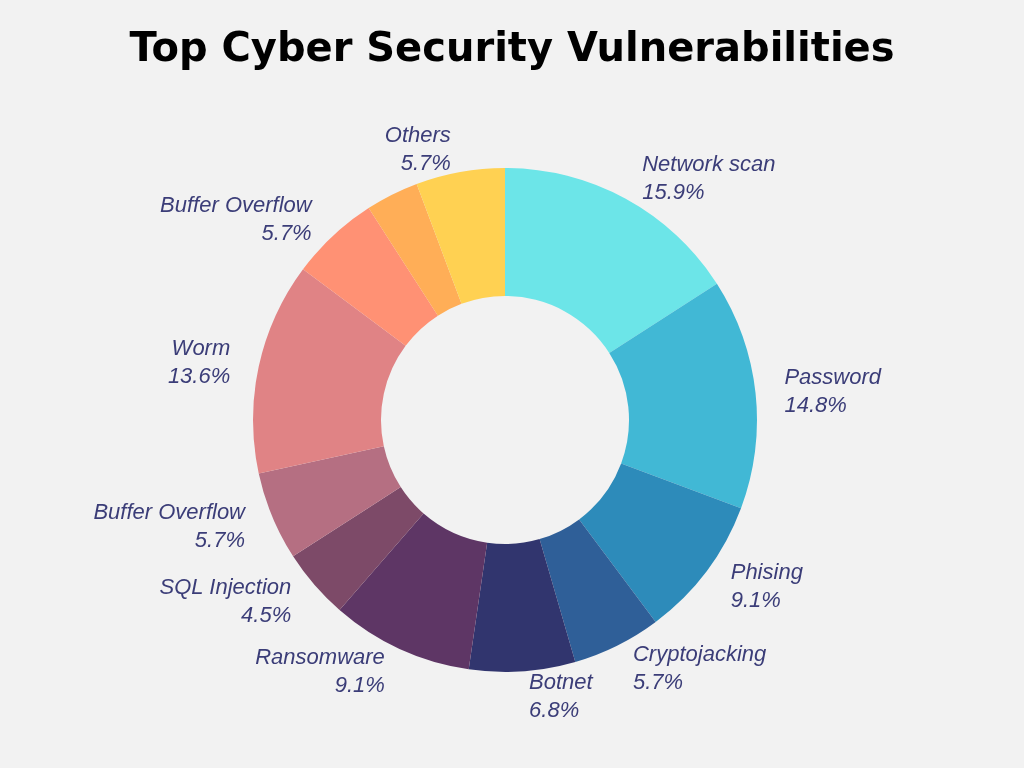 Image resolution: width=1024 pixels, height=768 pixels. I want to click on slice-label: Ransomware, so click(320, 657).